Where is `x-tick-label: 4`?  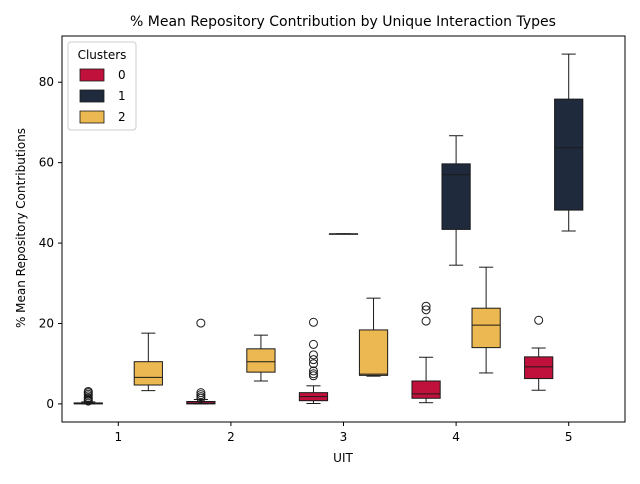 x-tick-label: 4 is located at coordinates (456, 437).